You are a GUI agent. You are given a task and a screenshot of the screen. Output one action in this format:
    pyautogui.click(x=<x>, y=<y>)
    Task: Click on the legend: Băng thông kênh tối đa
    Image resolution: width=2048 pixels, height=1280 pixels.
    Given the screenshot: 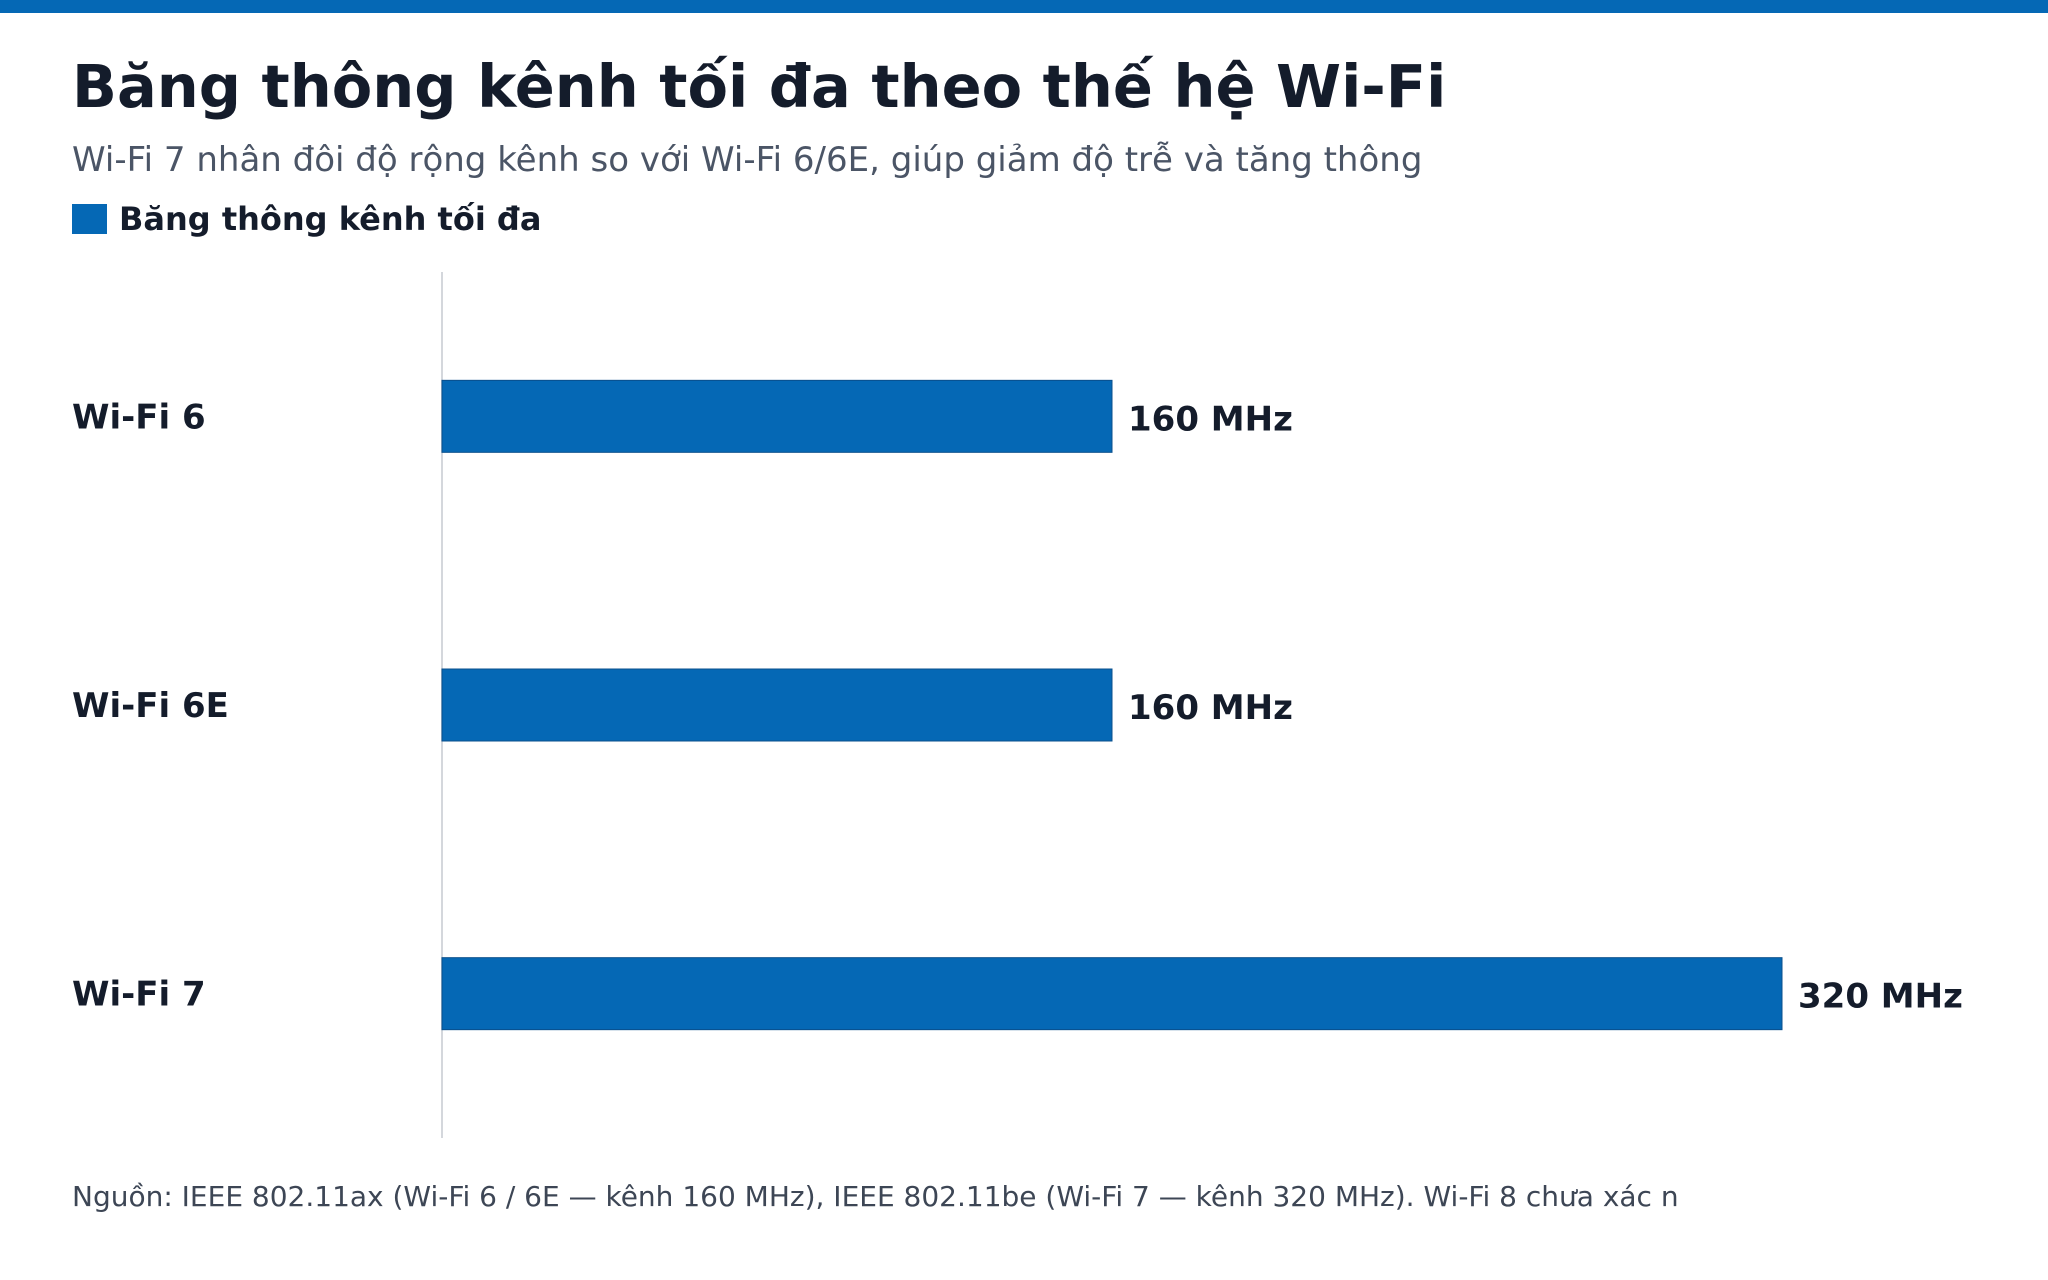 What is the action you would take?
    pyautogui.click(x=306, y=219)
    